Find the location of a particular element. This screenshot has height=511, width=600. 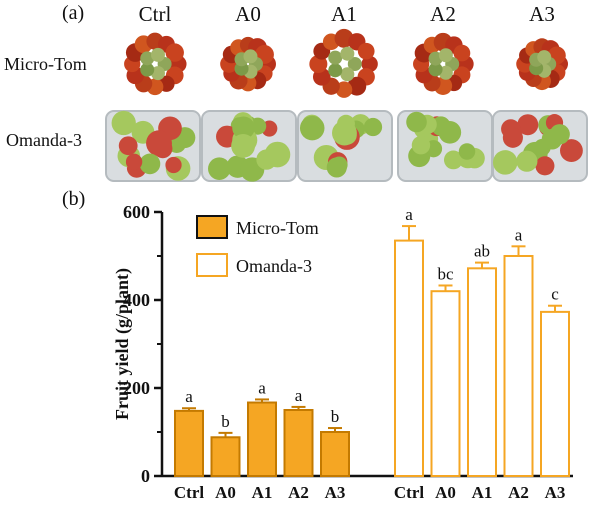

panel-b-label: (b) is located at coordinates (74, 199).